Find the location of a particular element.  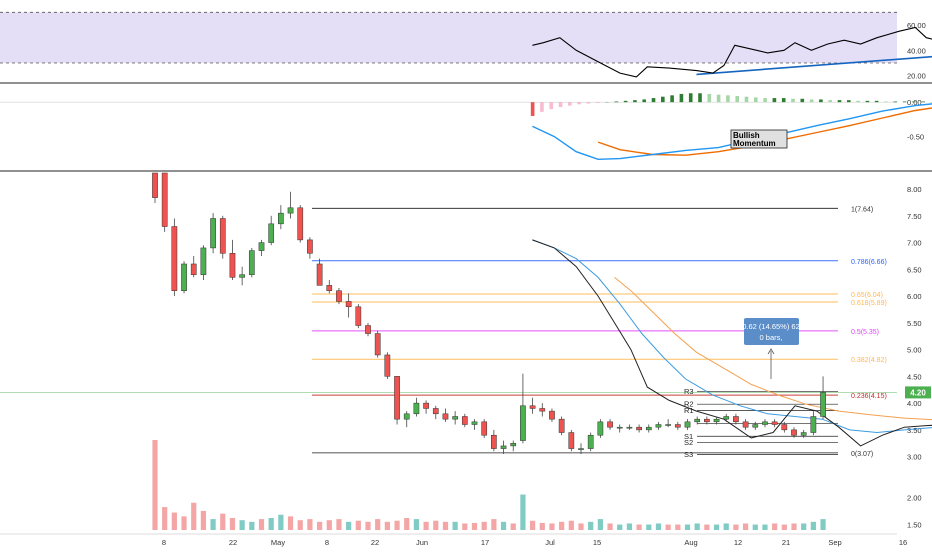

volume-bars is located at coordinates (488, 485).